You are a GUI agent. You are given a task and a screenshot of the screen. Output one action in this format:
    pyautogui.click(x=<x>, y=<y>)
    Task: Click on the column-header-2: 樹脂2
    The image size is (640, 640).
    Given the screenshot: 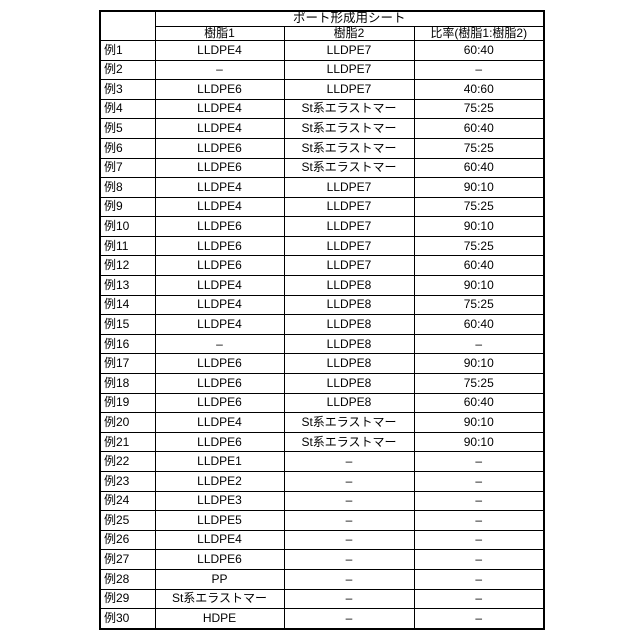 What is the action you would take?
    pyautogui.click(x=349, y=33)
    